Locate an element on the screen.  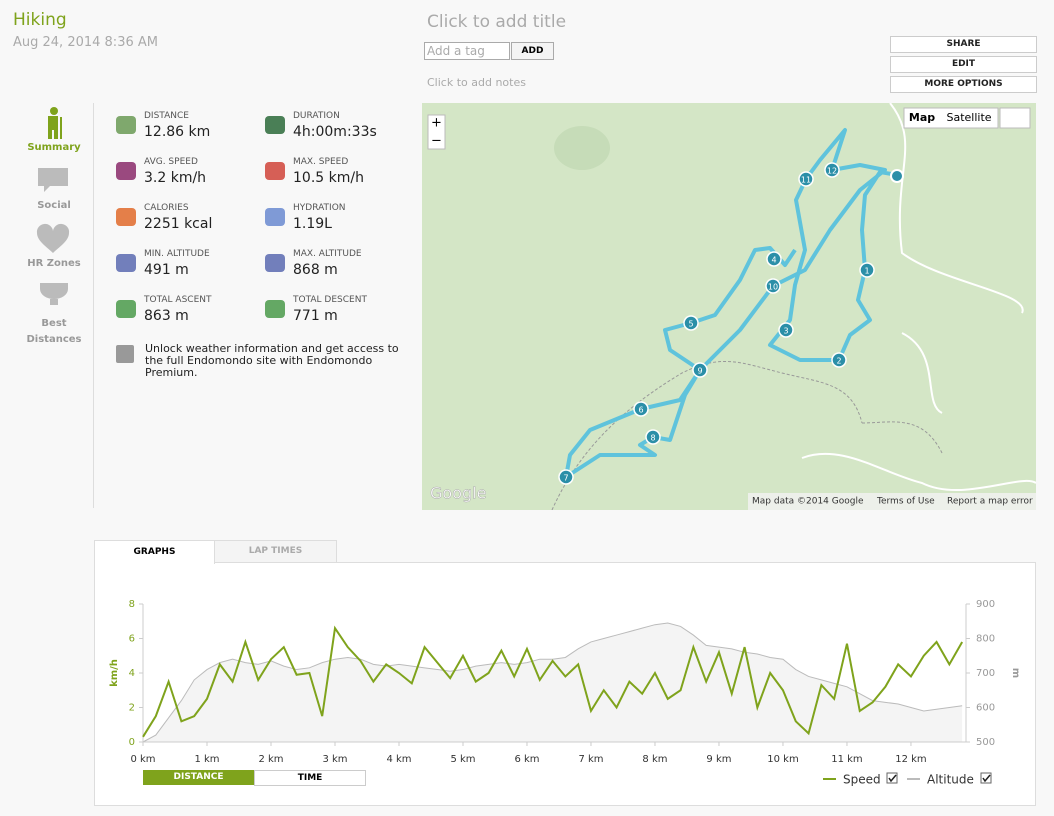
stat-value: 4h:00m:33s is located at coordinates (335, 132).